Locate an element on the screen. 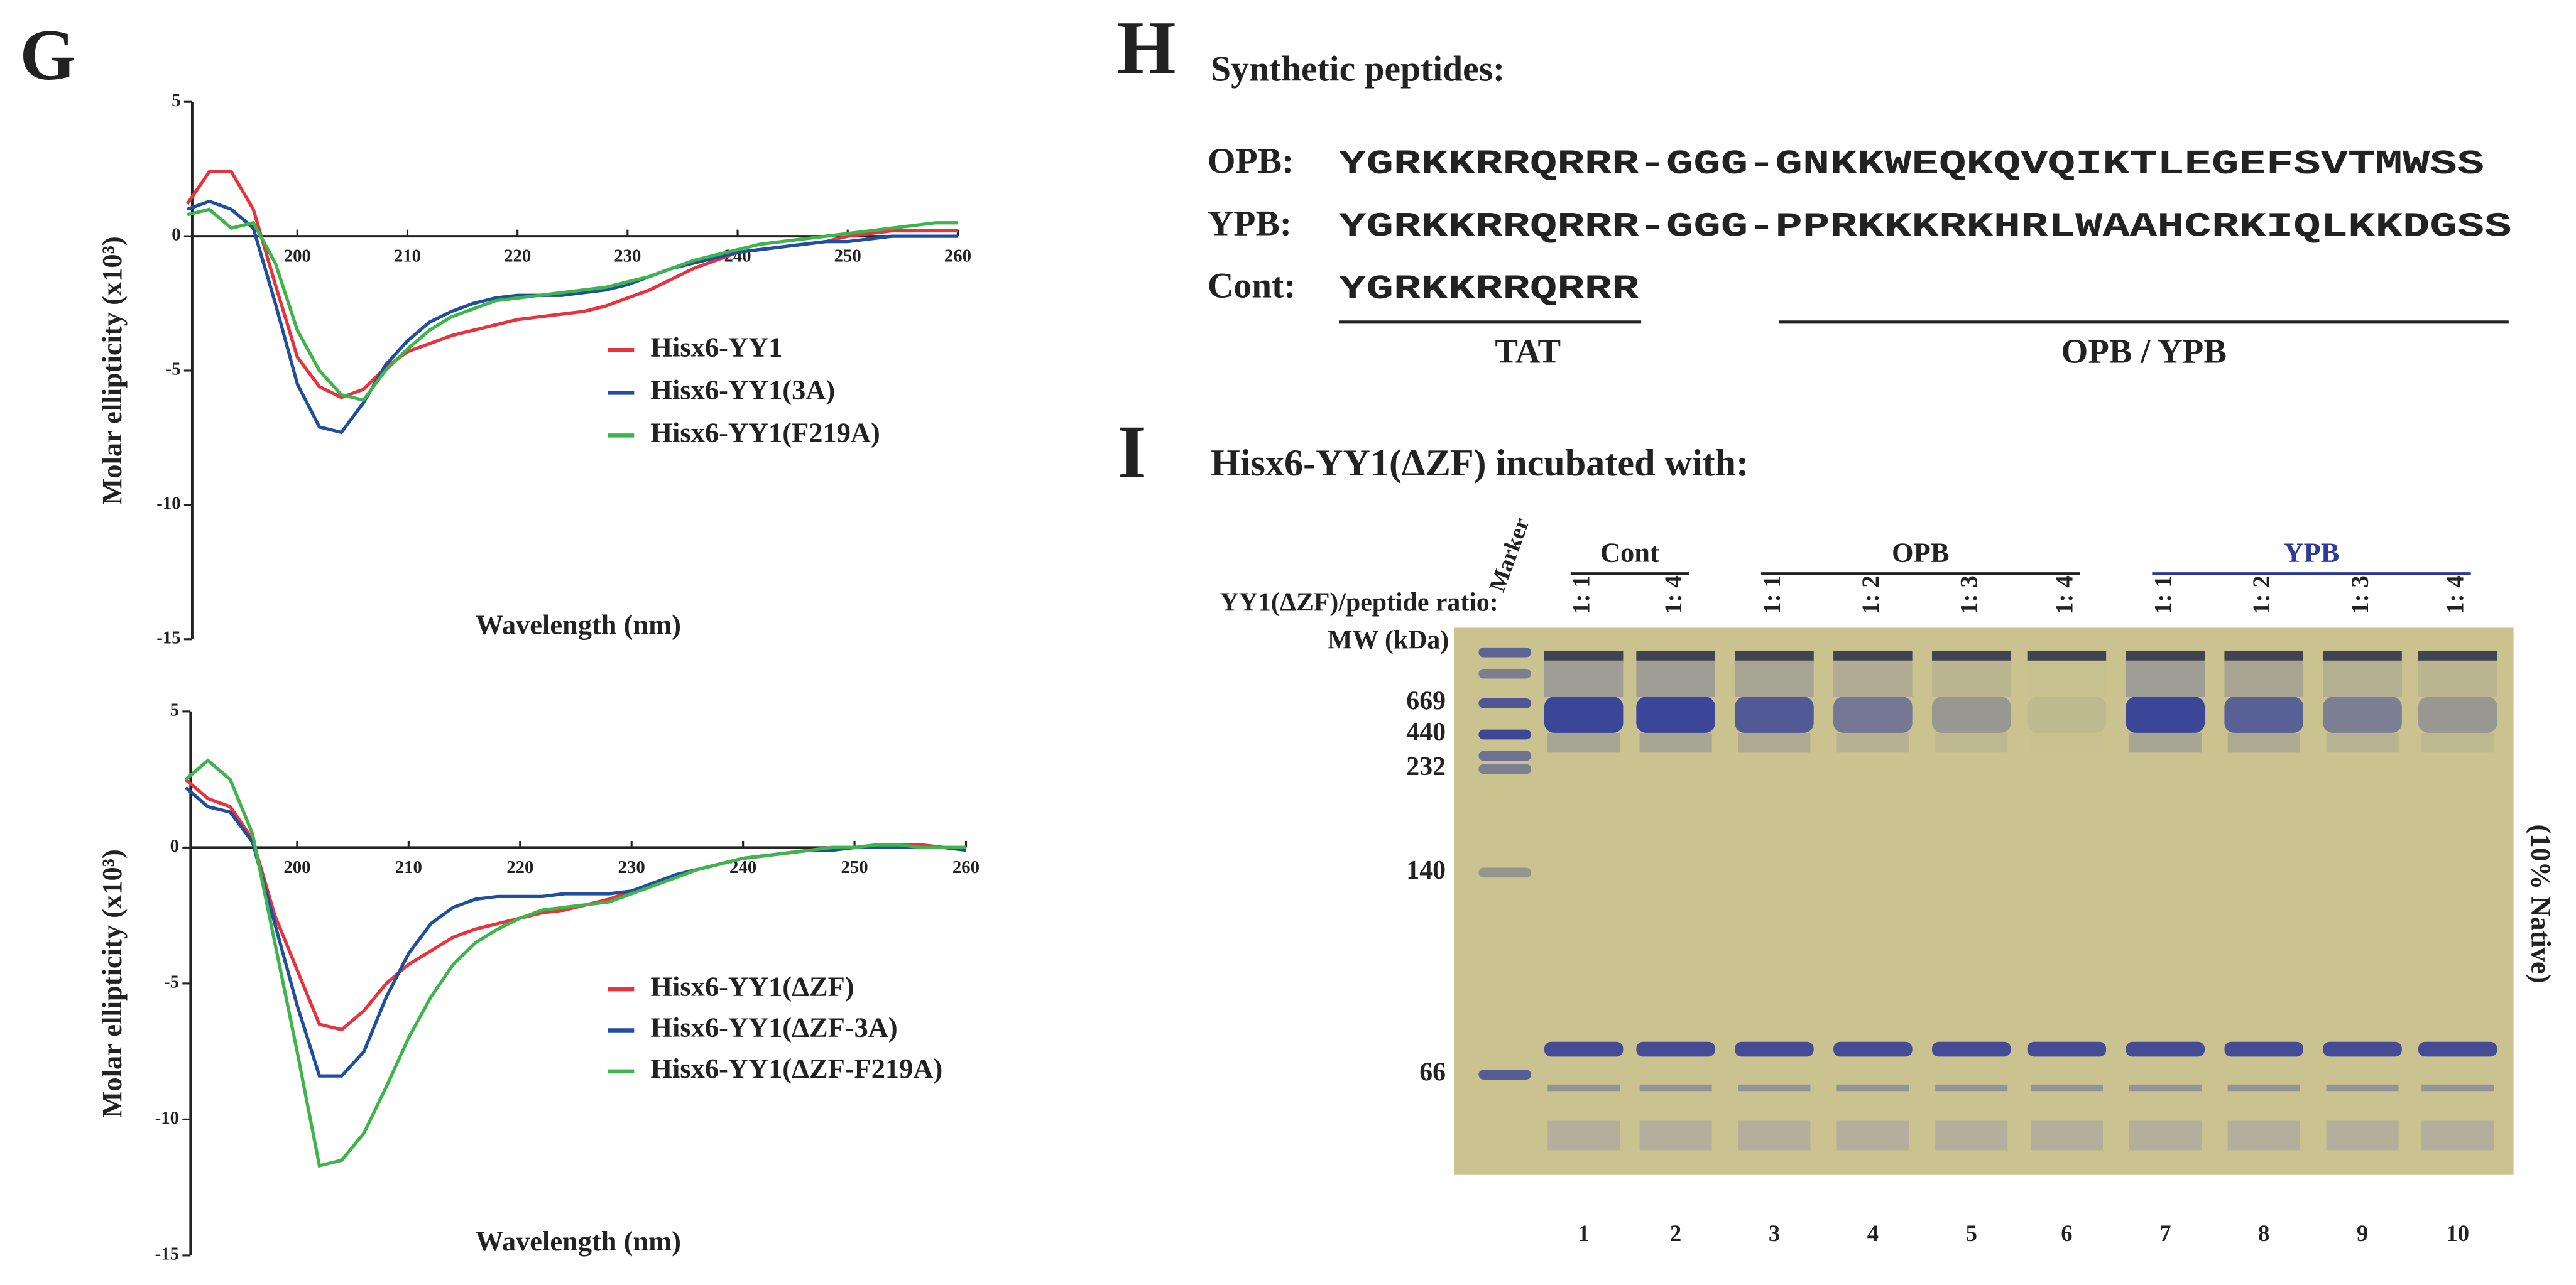 The image size is (2576, 1285). mw-marker-label: 669 is located at coordinates (1426, 700).